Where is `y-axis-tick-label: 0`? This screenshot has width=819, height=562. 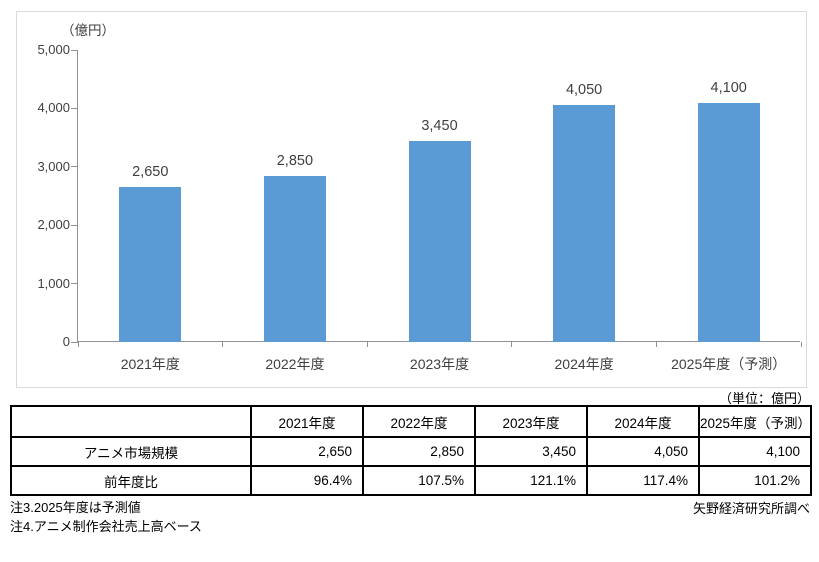
y-axis-tick-label: 0 is located at coordinates (66, 341).